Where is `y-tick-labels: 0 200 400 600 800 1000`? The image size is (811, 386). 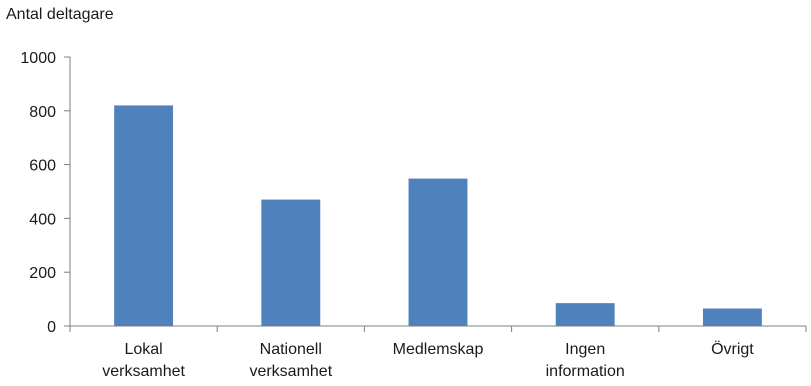 y-tick-labels: 0 200 400 600 800 1000 is located at coordinates (38, 193).